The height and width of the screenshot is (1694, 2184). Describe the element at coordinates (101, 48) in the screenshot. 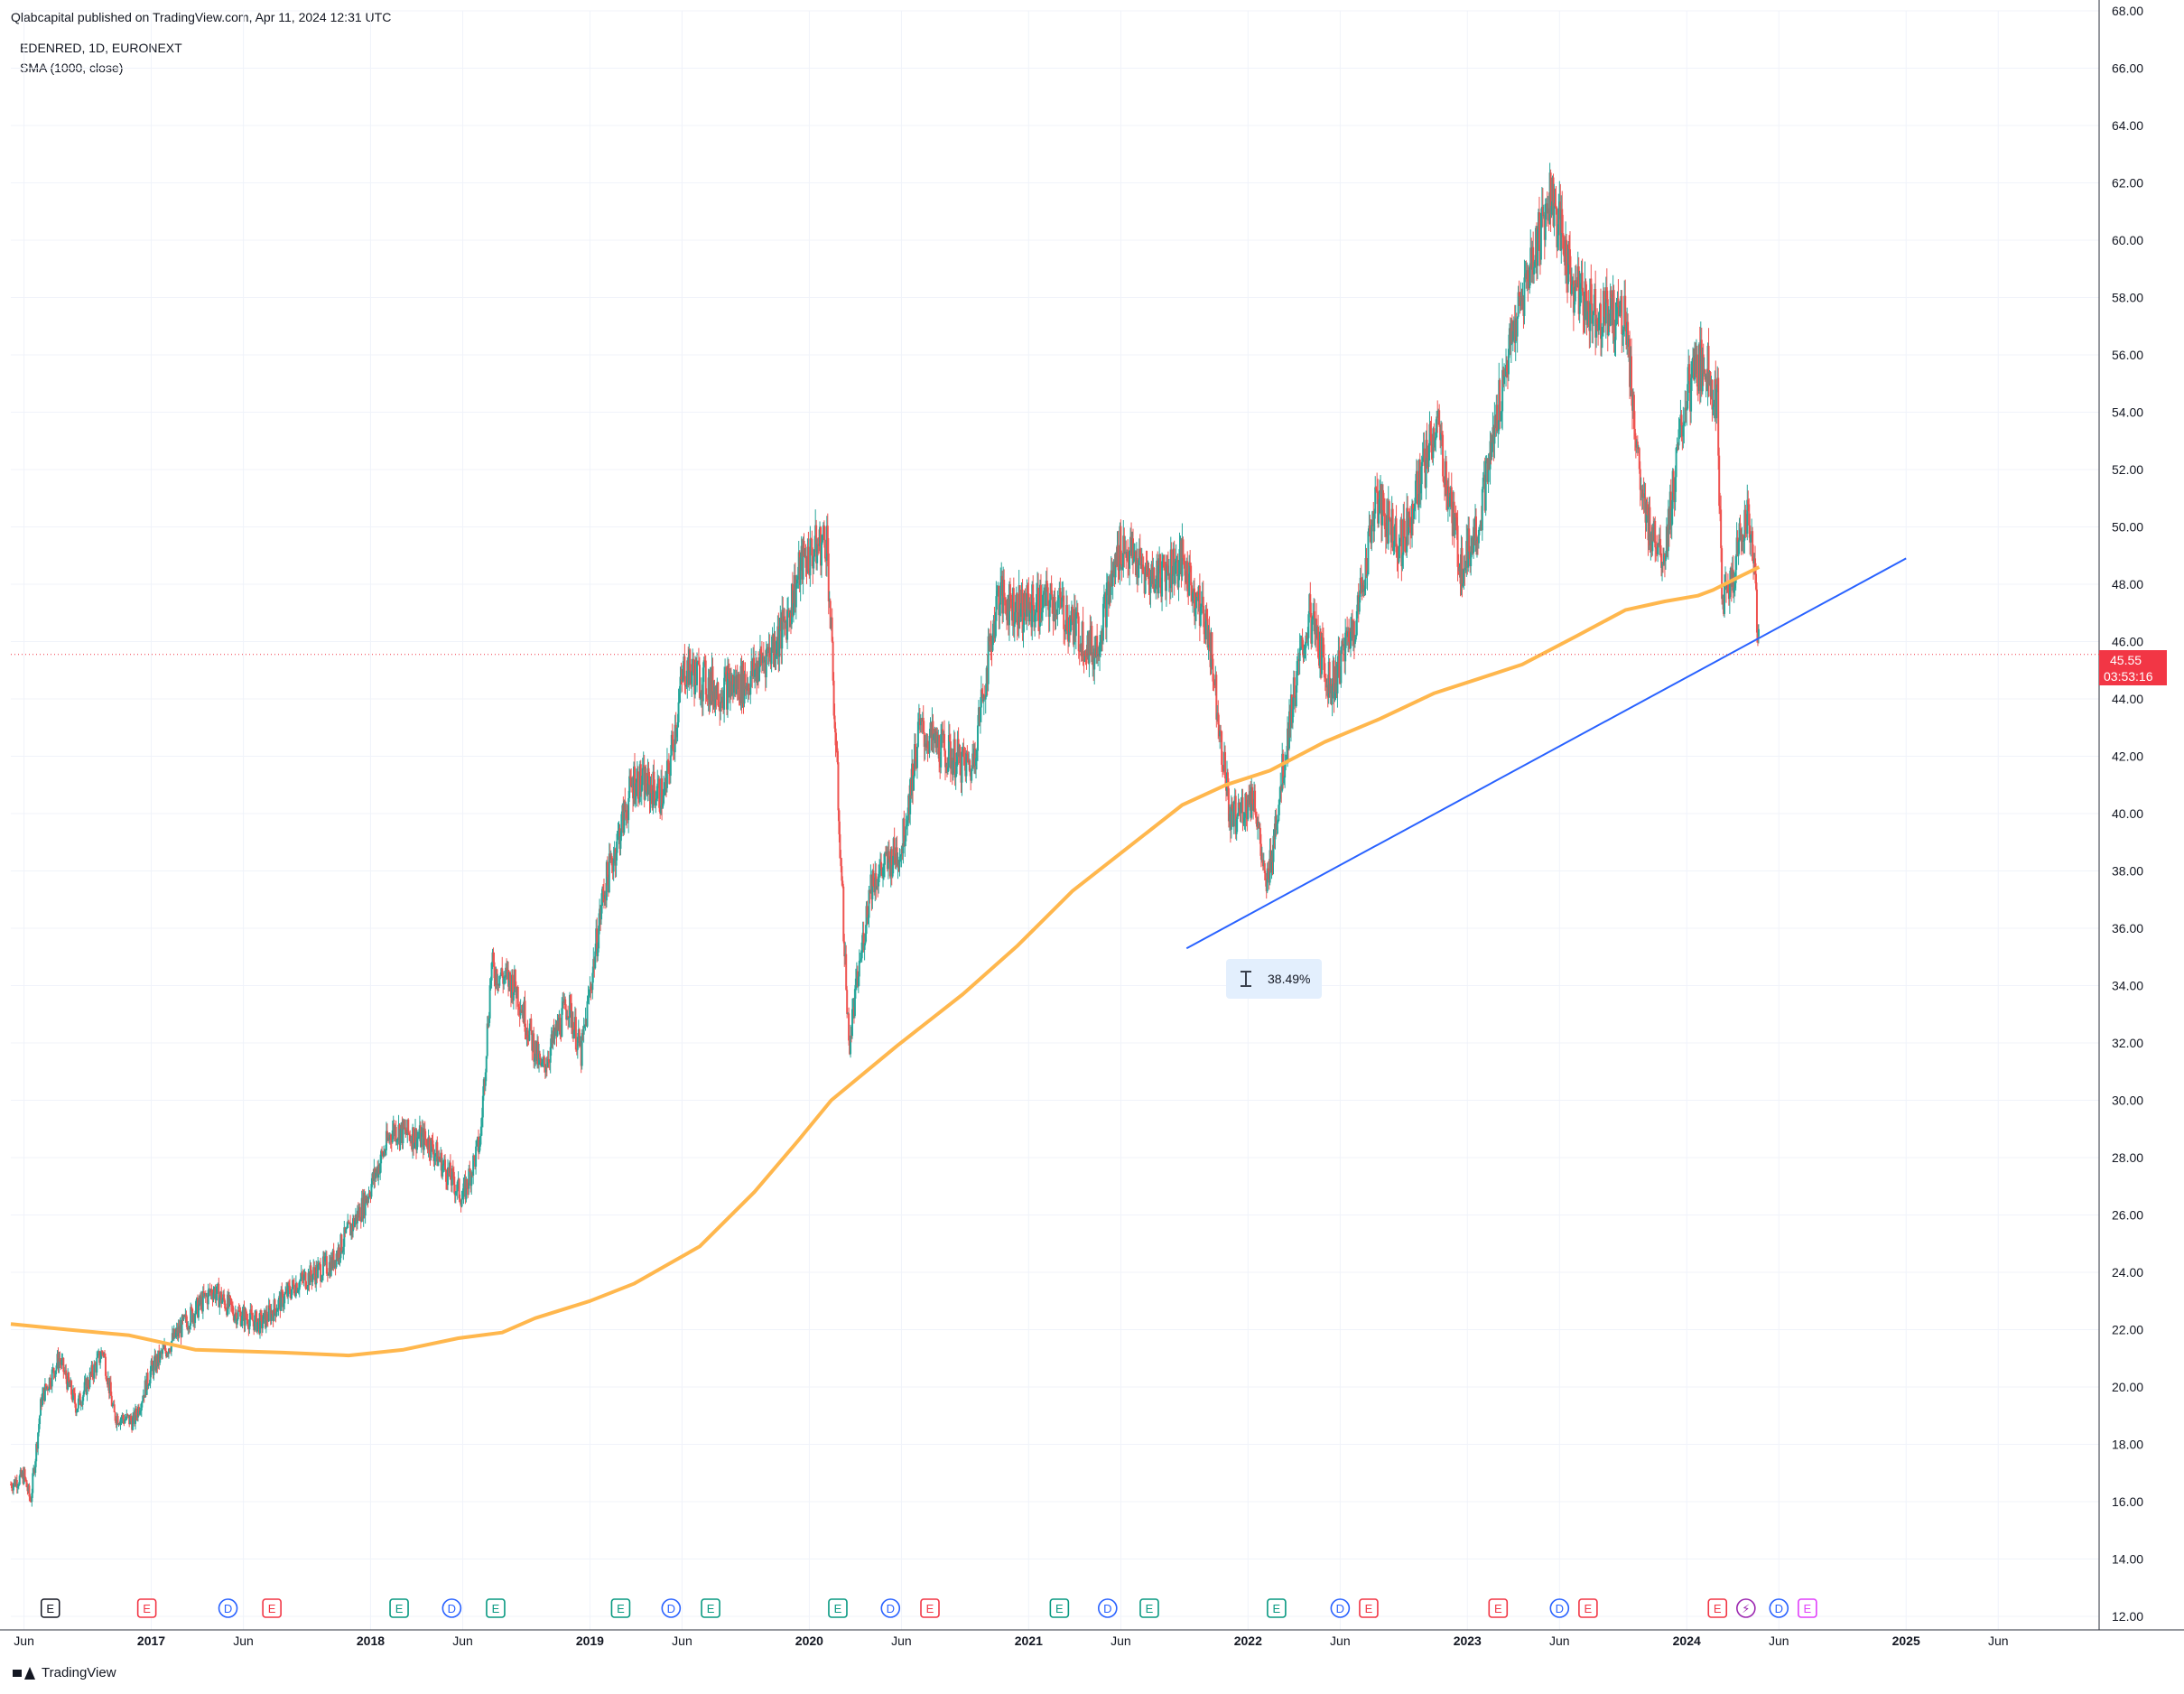

I see `symbol-info: EDENRED, 1D, EURONEXT` at that location.